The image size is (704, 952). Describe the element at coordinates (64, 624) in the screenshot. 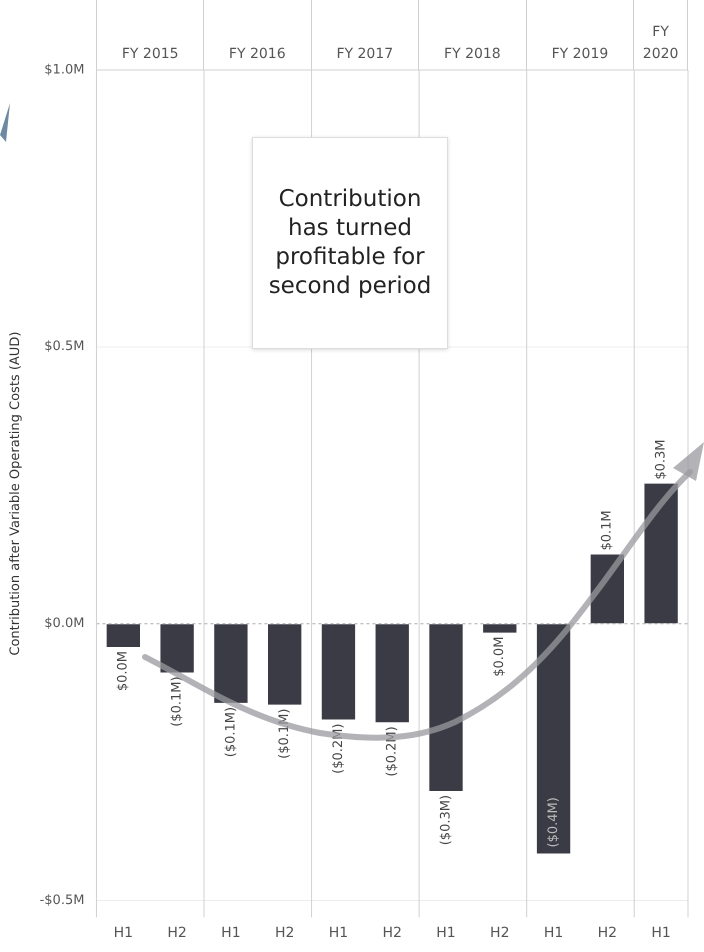

I see `y-tick-label: $0.0M` at that location.